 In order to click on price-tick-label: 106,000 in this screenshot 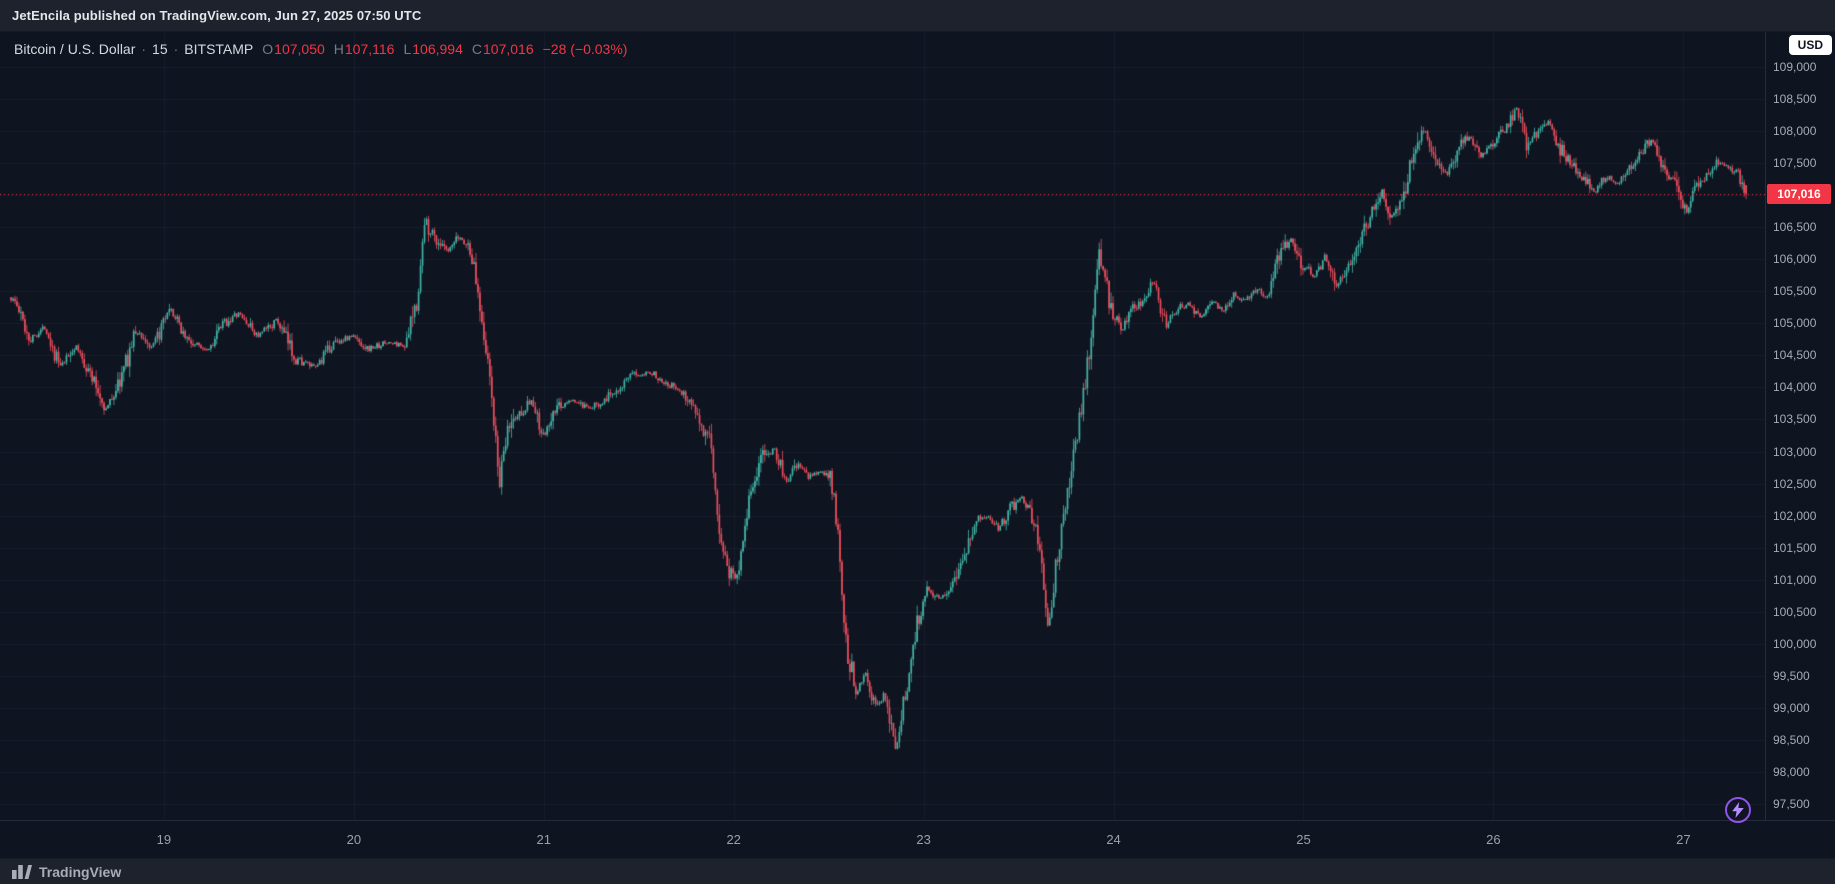, I will do `click(1795, 259)`.